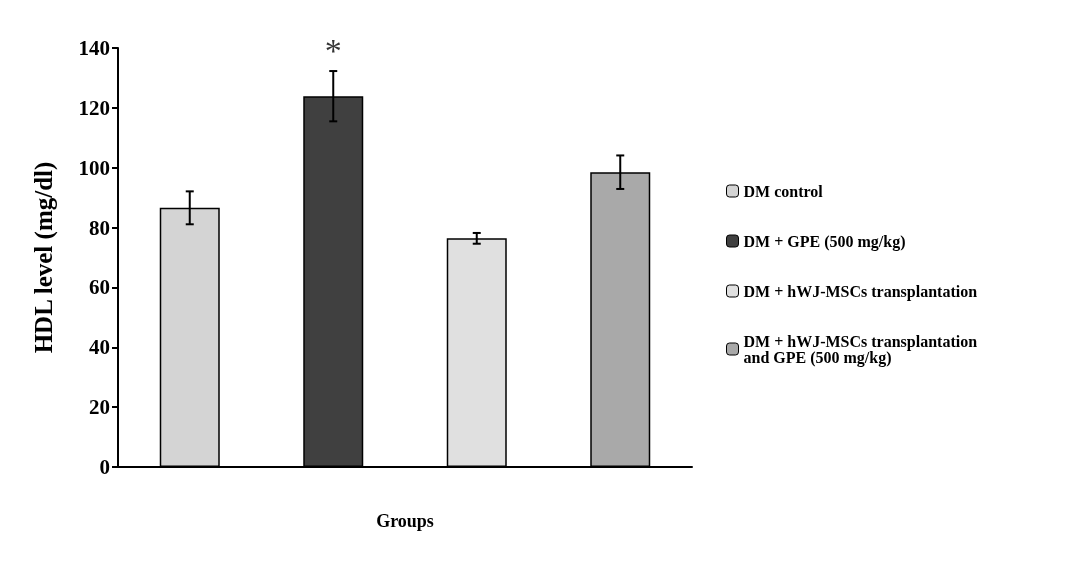 The width and height of the screenshot is (1089, 570). I want to click on y-tick-label: 60, so click(99, 287).